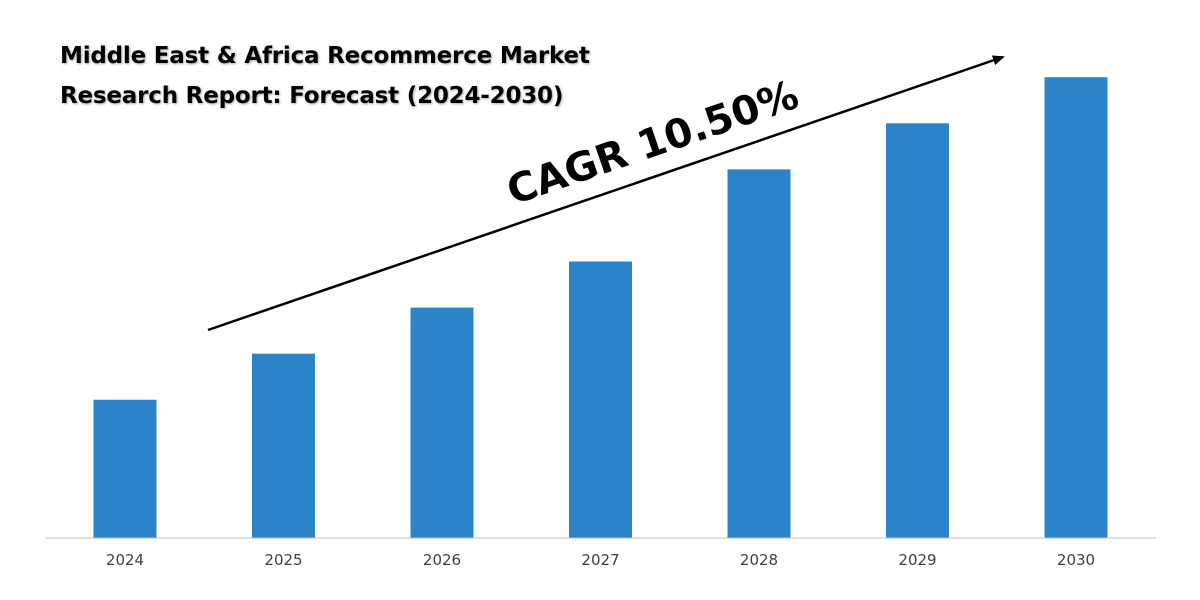 The image size is (1200, 600). Describe the element at coordinates (283, 560) in the screenshot. I see `x-tick-label-2025: 2025` at that location.